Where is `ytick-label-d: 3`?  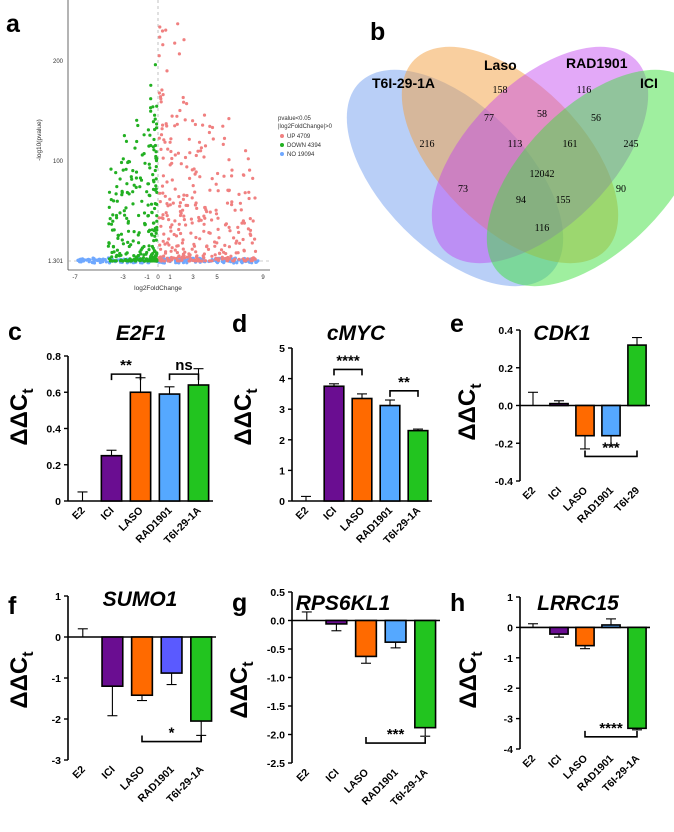
ytick-label-d: 3 is located at coordinates (282, 410).